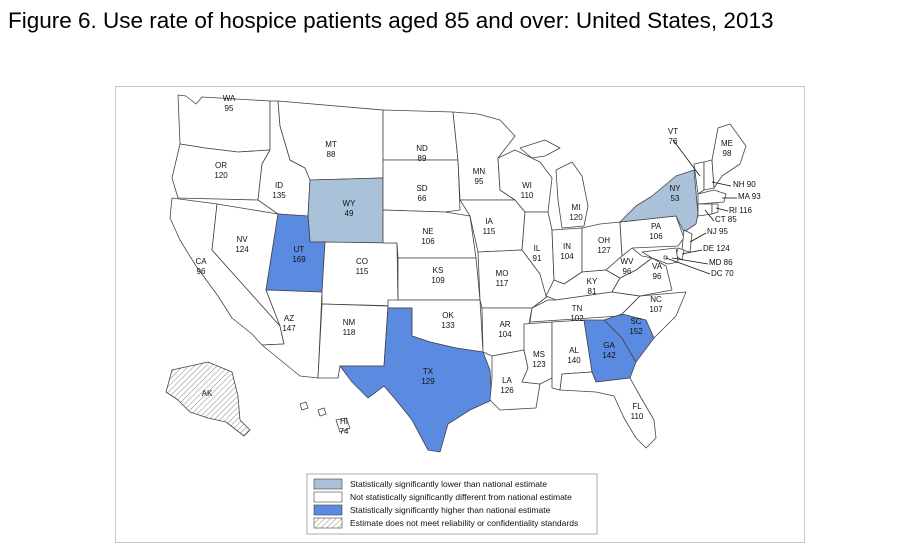 The width and height of the screenshot is (921, 547). Describe the element at coordinates (304, 406) in the screenshot. I see `state-HI` at that location.